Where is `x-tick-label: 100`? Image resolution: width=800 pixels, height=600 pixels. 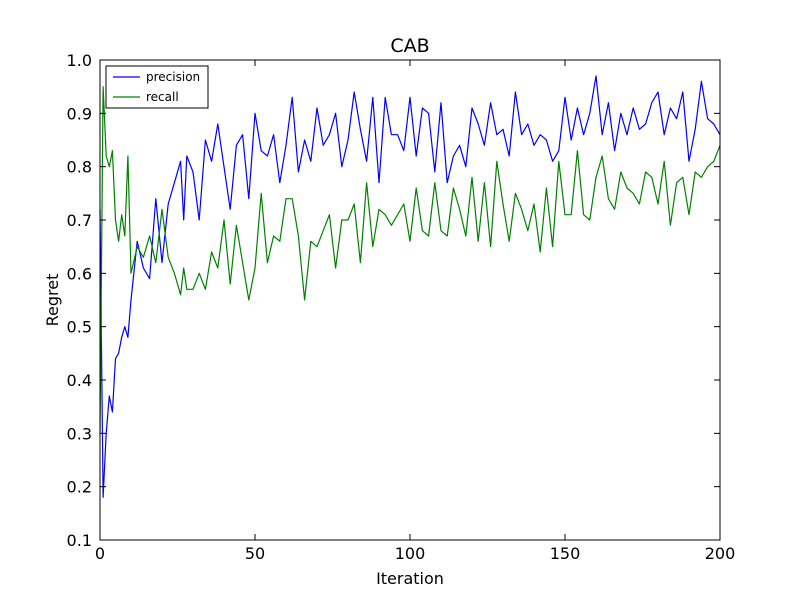
x-tick-label: 100 is located at coordinates (410, 553).